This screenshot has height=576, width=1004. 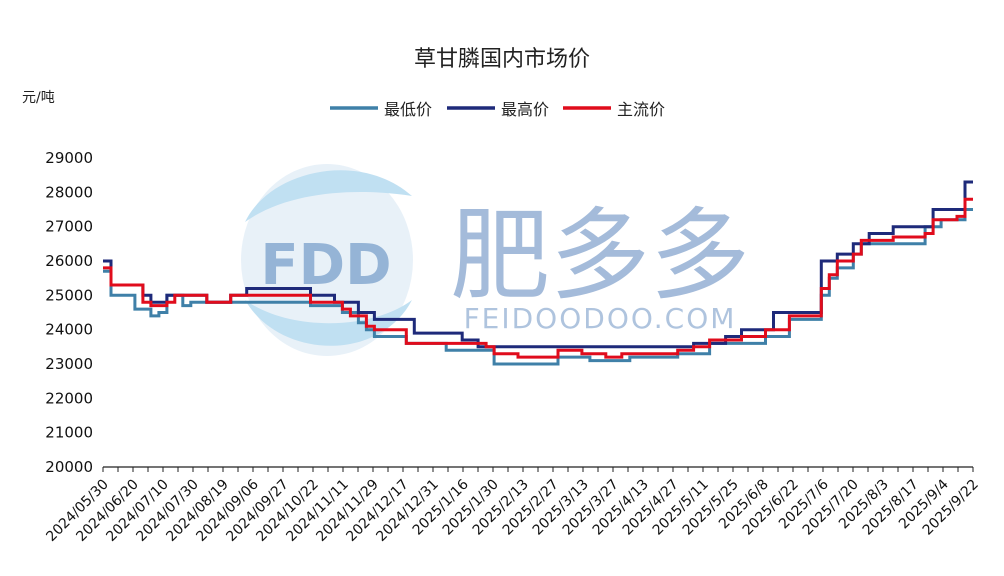 I want to click on legend-label-1: 最高价, so click(x=525, y=109).